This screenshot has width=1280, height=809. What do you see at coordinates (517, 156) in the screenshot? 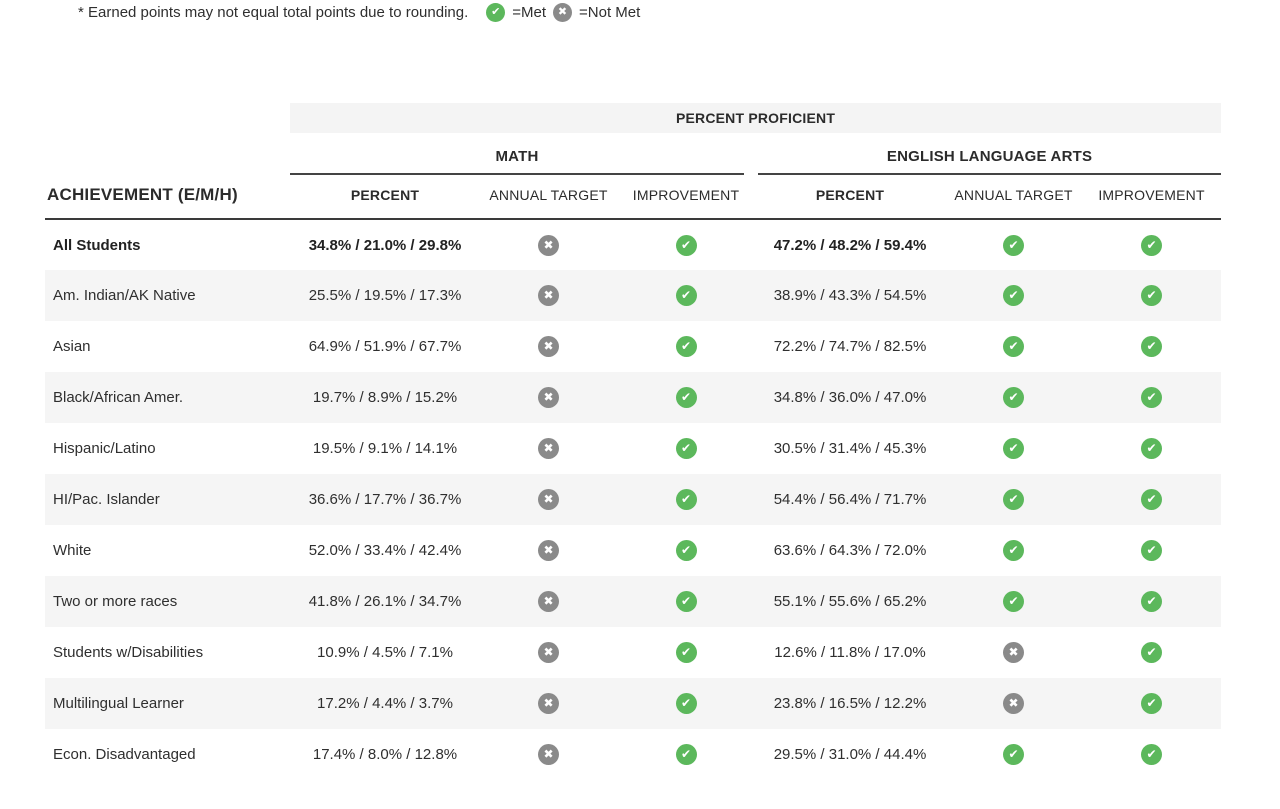
I see `math-group-label: MATH` at bounding box center [517, 156].